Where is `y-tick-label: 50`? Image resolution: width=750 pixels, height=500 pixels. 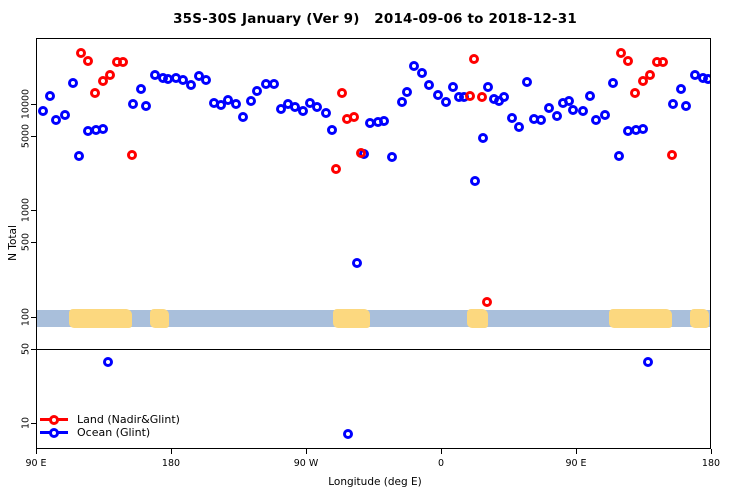 y-tick-label: 50 is located at coordinates (26, 348).